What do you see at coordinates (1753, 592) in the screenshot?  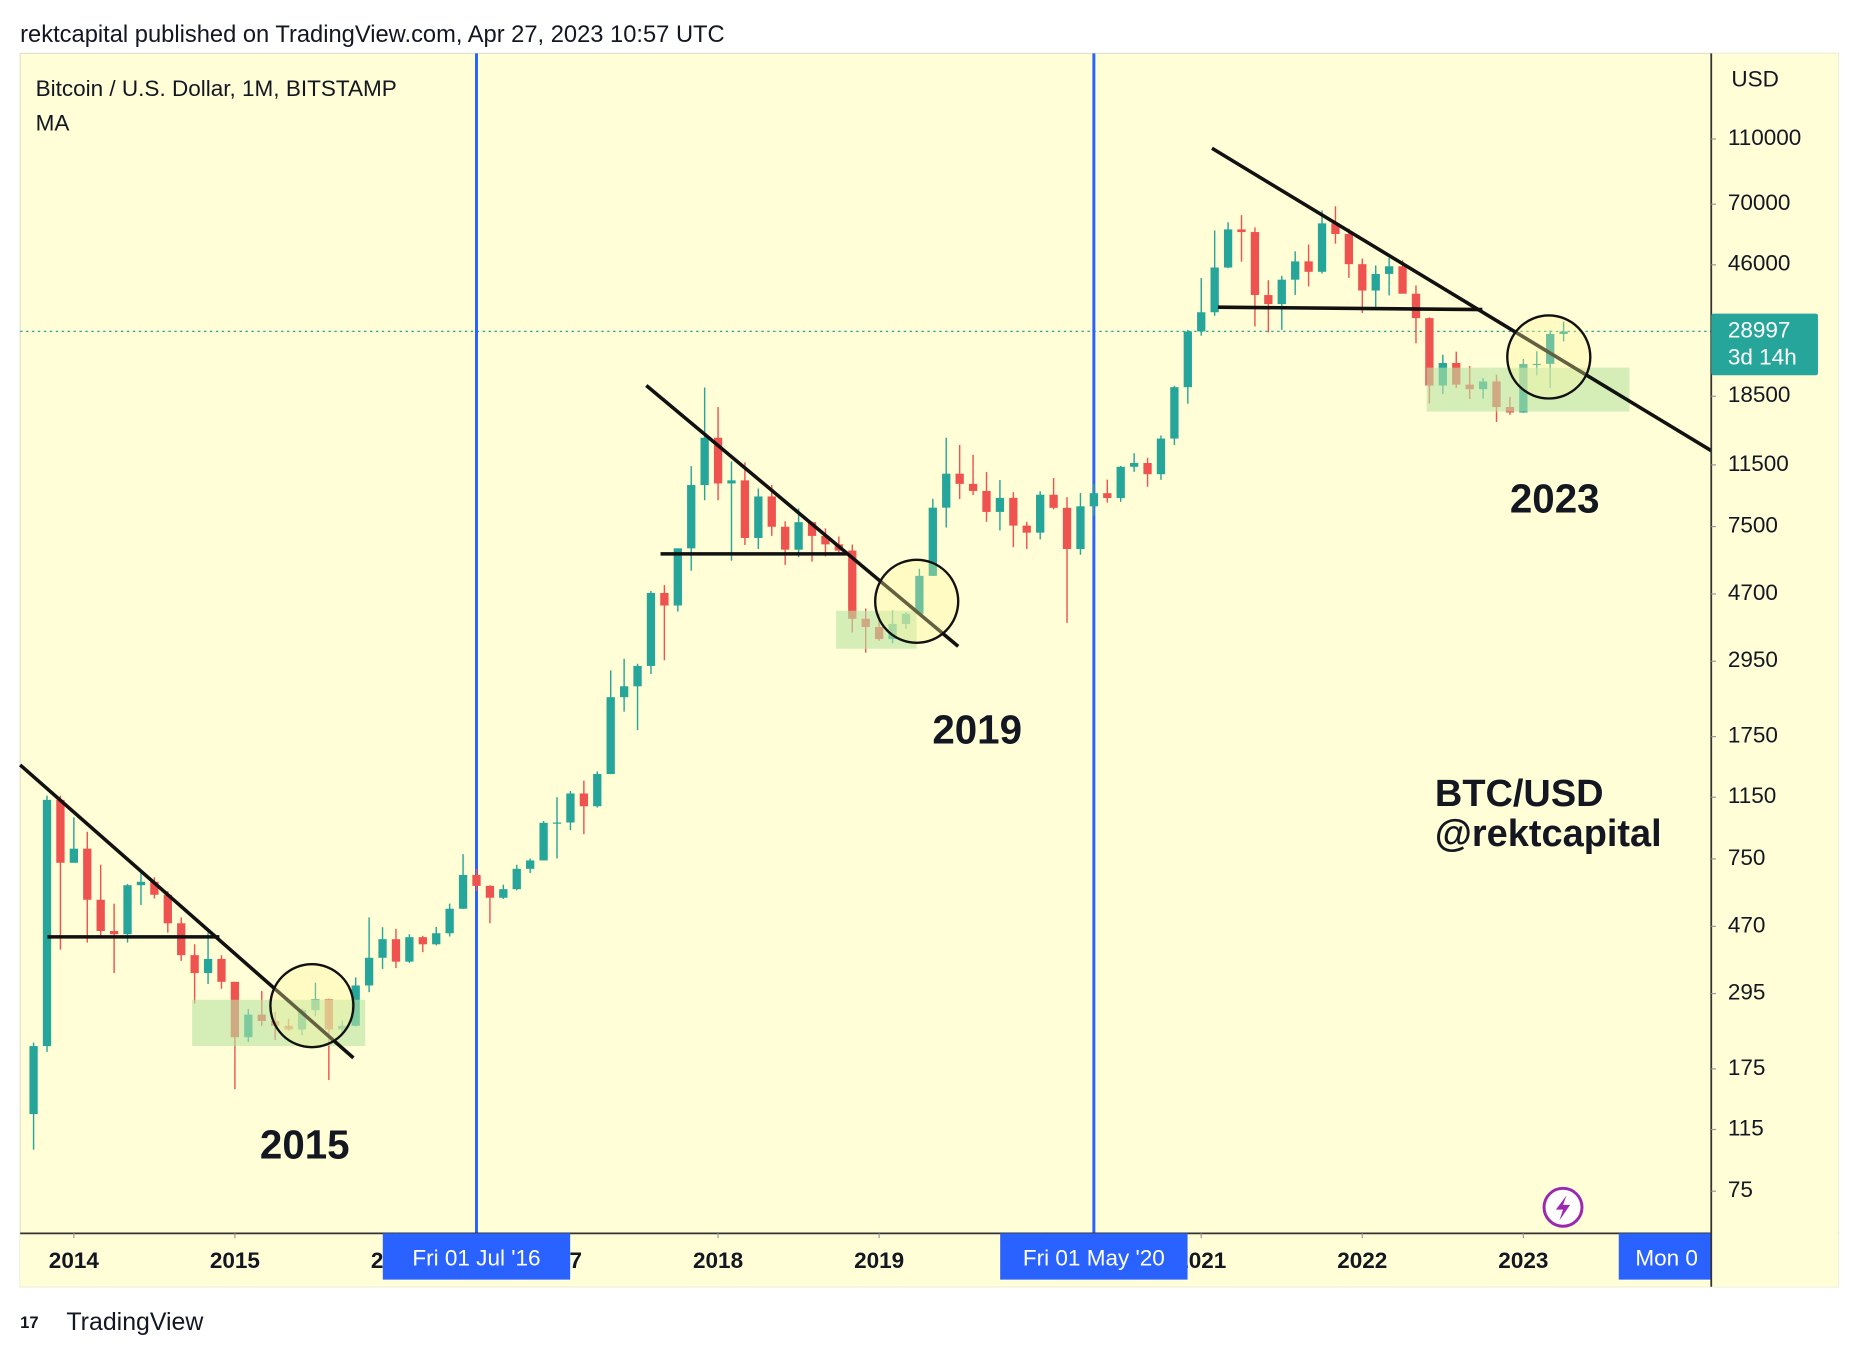 I see `y-tick-label: 4700` at bounding box center [1753, 592].